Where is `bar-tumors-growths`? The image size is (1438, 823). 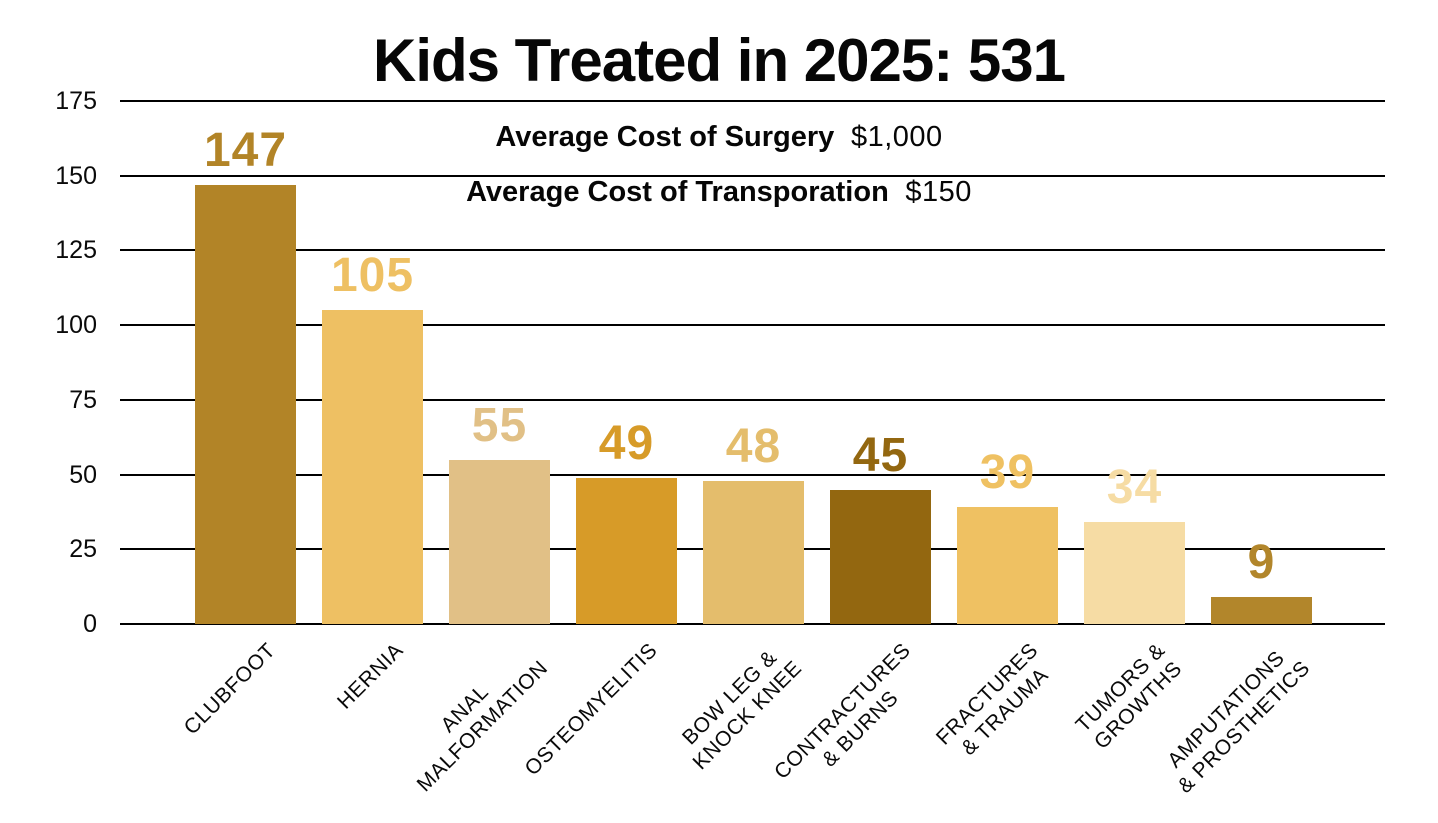 bar-tumors-growths is located at coordinates (1134, 573).